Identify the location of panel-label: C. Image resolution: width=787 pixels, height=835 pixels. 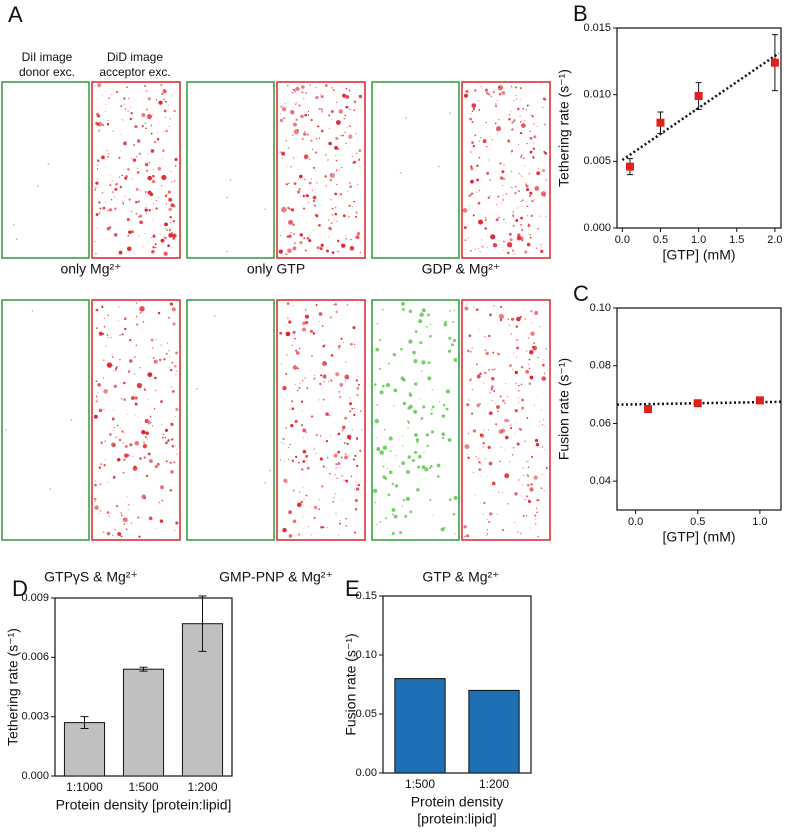
(581, 293).